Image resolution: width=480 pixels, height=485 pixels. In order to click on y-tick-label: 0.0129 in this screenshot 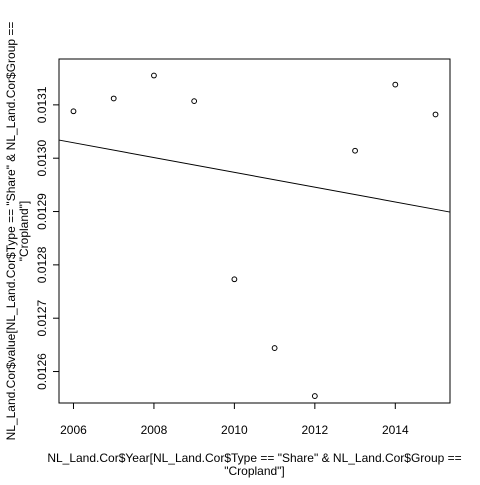, I will do `click(42, 211)`.